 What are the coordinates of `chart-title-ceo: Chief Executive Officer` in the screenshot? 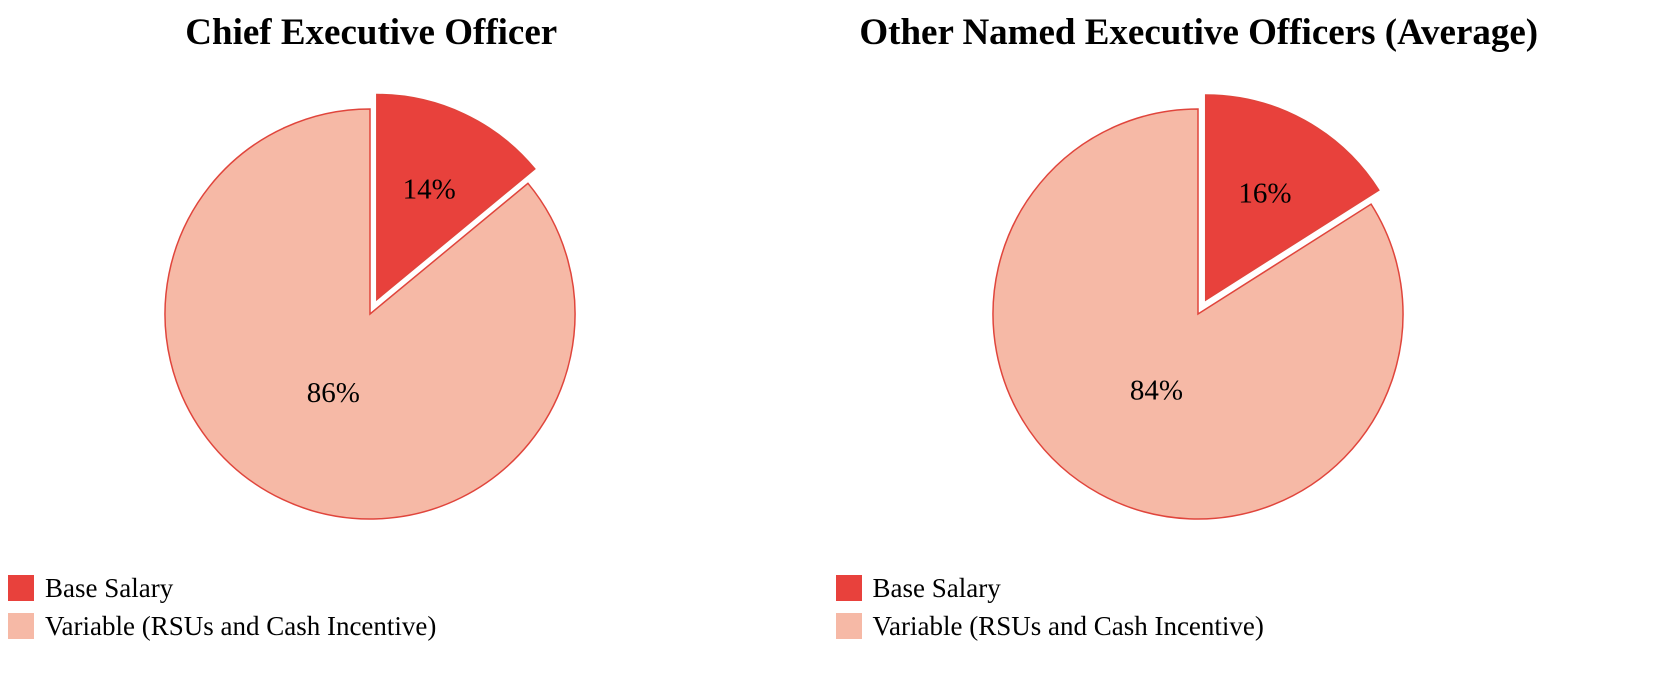 It's located at (371, 32).